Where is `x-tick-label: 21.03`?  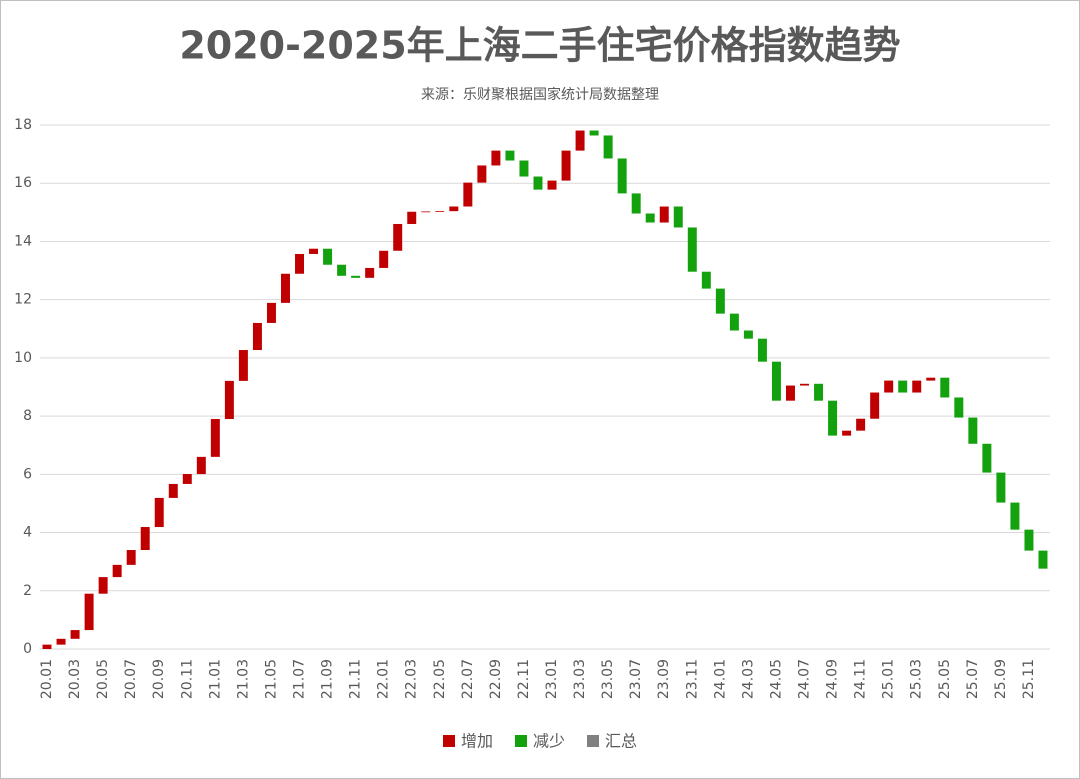 x-tick-label: 21.03 is located at coordinates (243, 679).